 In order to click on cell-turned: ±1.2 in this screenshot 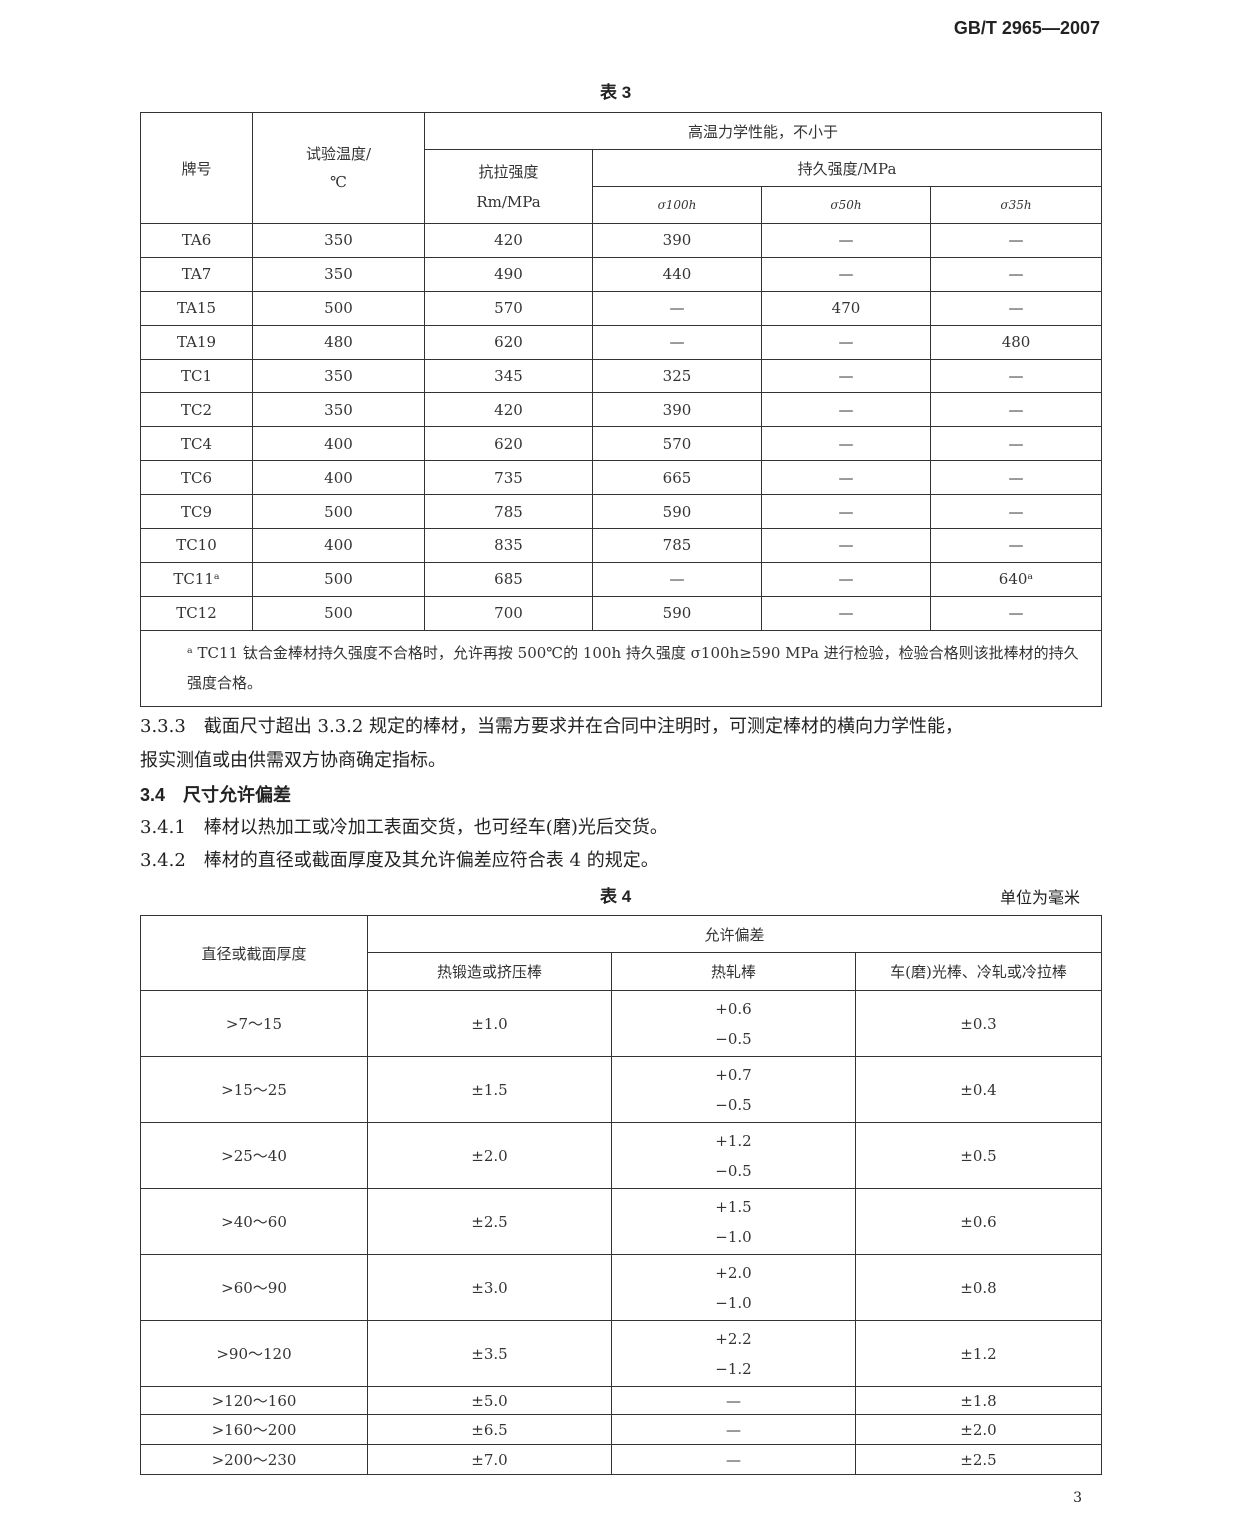, I will do `click(978, 1353)`.